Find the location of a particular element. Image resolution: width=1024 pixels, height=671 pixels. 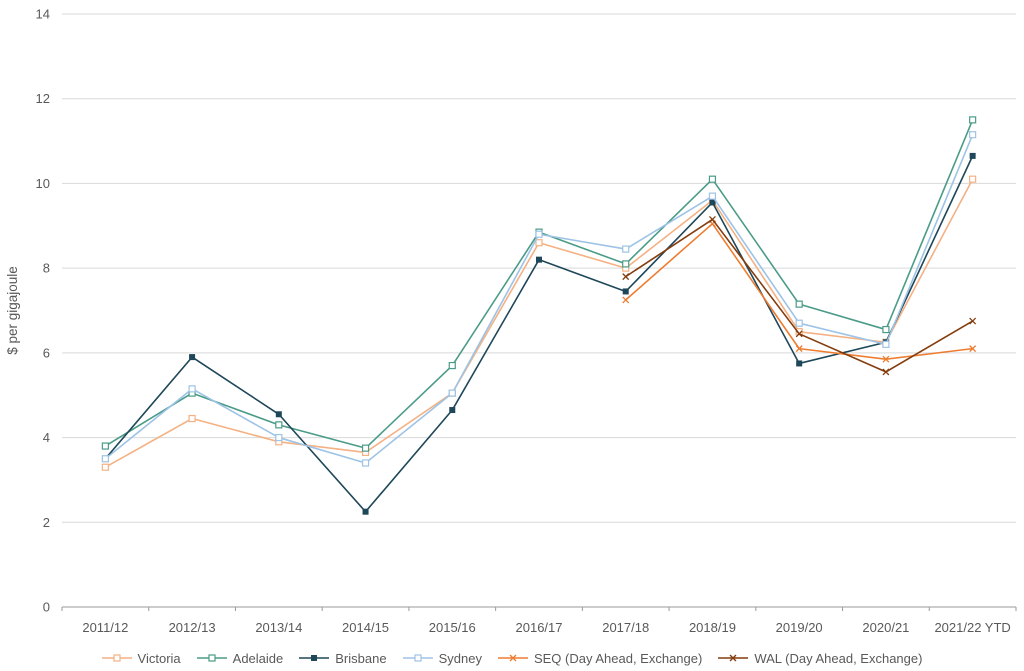

legend-item: Adelaide is located at coordinates (240, 658).